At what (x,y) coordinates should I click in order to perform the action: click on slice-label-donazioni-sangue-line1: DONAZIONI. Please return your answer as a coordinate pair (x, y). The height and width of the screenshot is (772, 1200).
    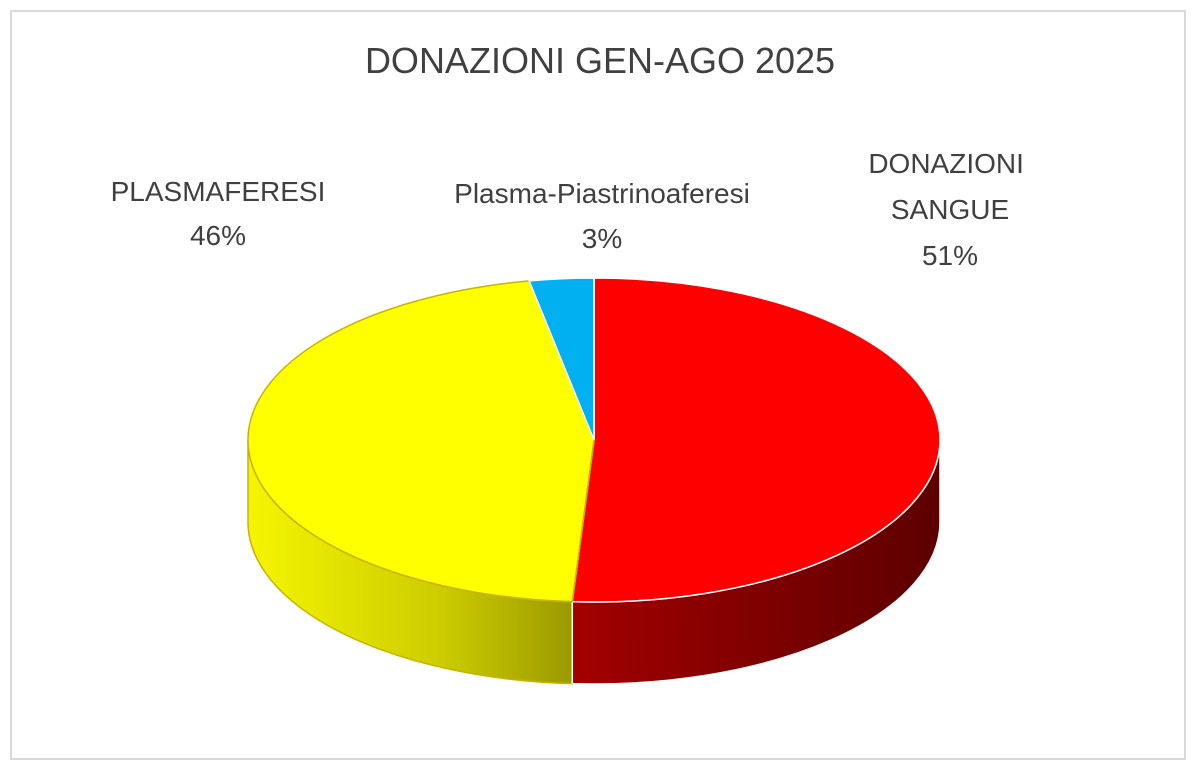
    Looking at the image, I should click on (946, 163).